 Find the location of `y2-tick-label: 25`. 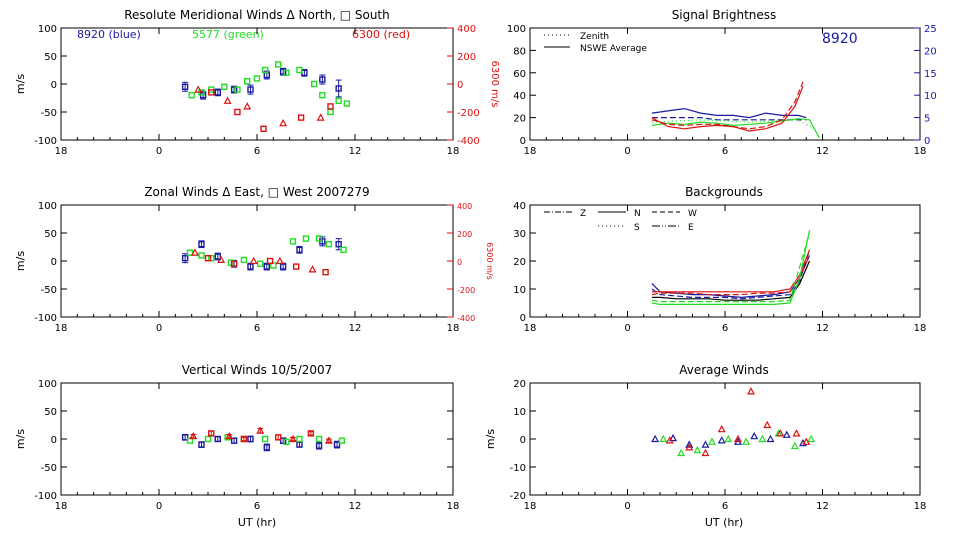

y2-tick-label: 25 is located at coordinates (930, 29).